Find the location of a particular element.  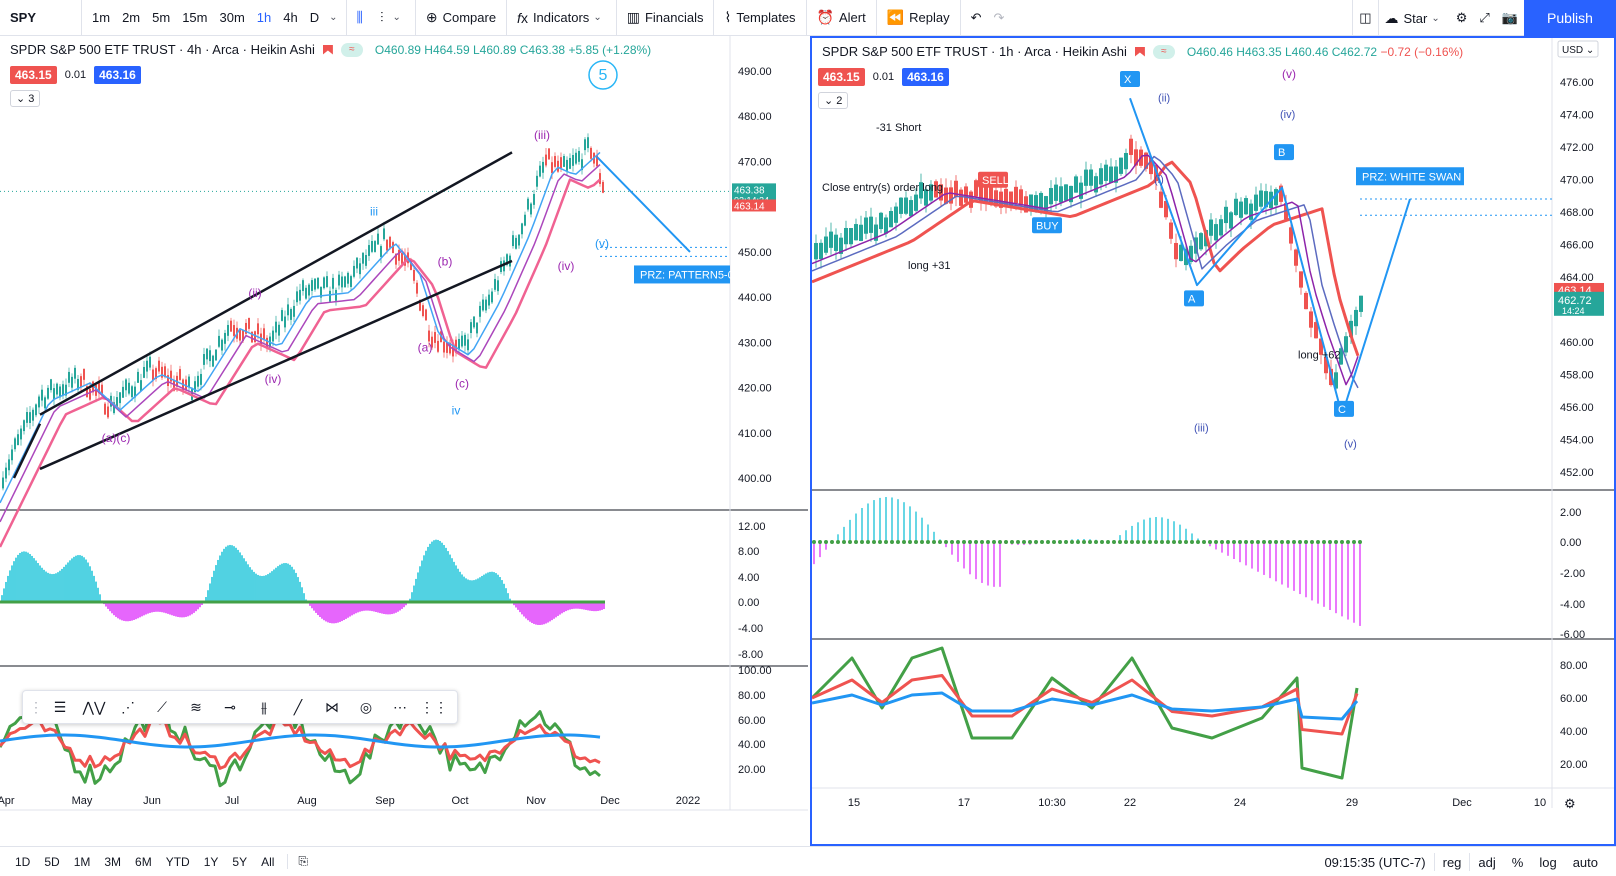

annotation-label: long +62 is located at coordinates (1319, 355).